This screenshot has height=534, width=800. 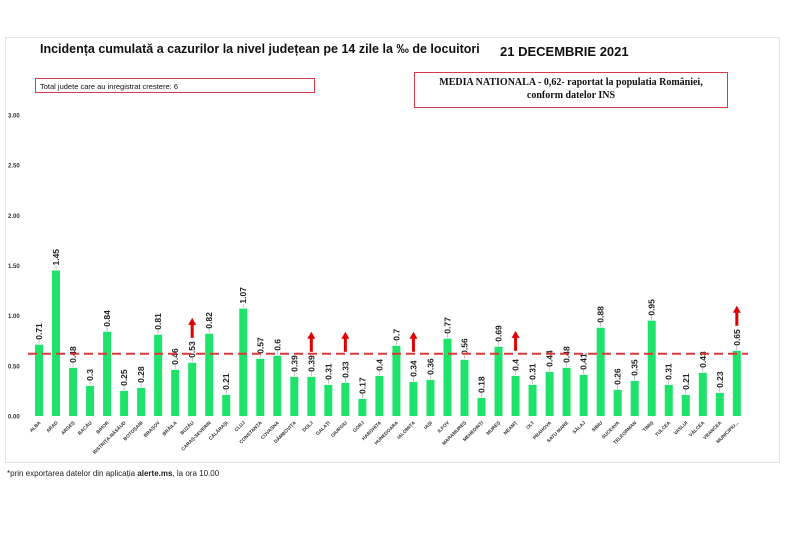 I want to click on category-label: GALAȚI, so click(x=323, y=428).